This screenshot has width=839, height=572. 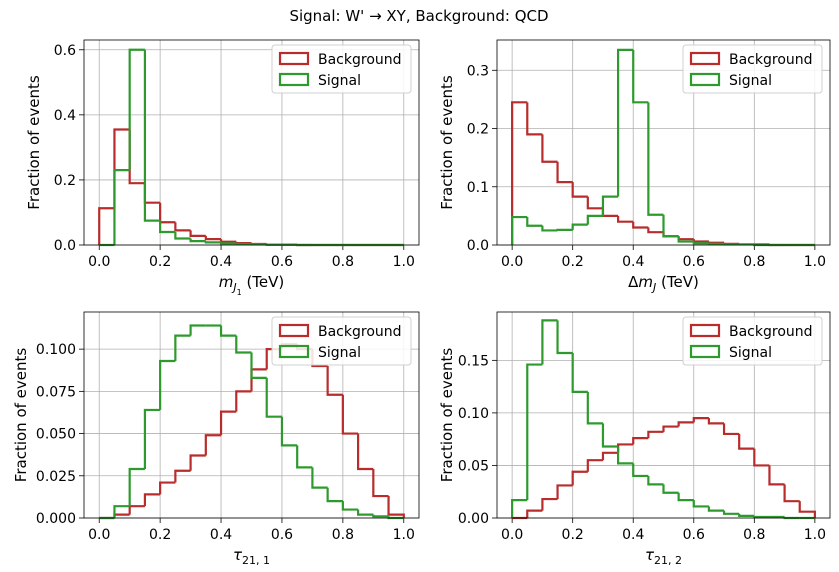 What do you see at coordinates (418, 16) in the screenshot?
I see `figure-title: Signal: W' → XY, Background: QCD` at bounding box center [418, 16].